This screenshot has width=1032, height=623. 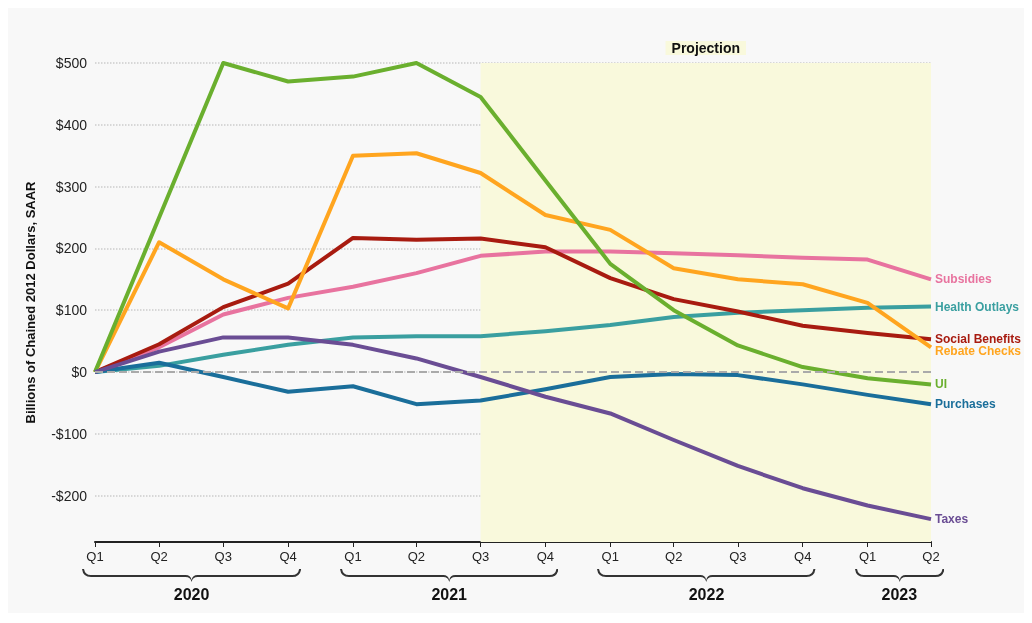 I want to click on text: 2021, so click(x=449, y=594).